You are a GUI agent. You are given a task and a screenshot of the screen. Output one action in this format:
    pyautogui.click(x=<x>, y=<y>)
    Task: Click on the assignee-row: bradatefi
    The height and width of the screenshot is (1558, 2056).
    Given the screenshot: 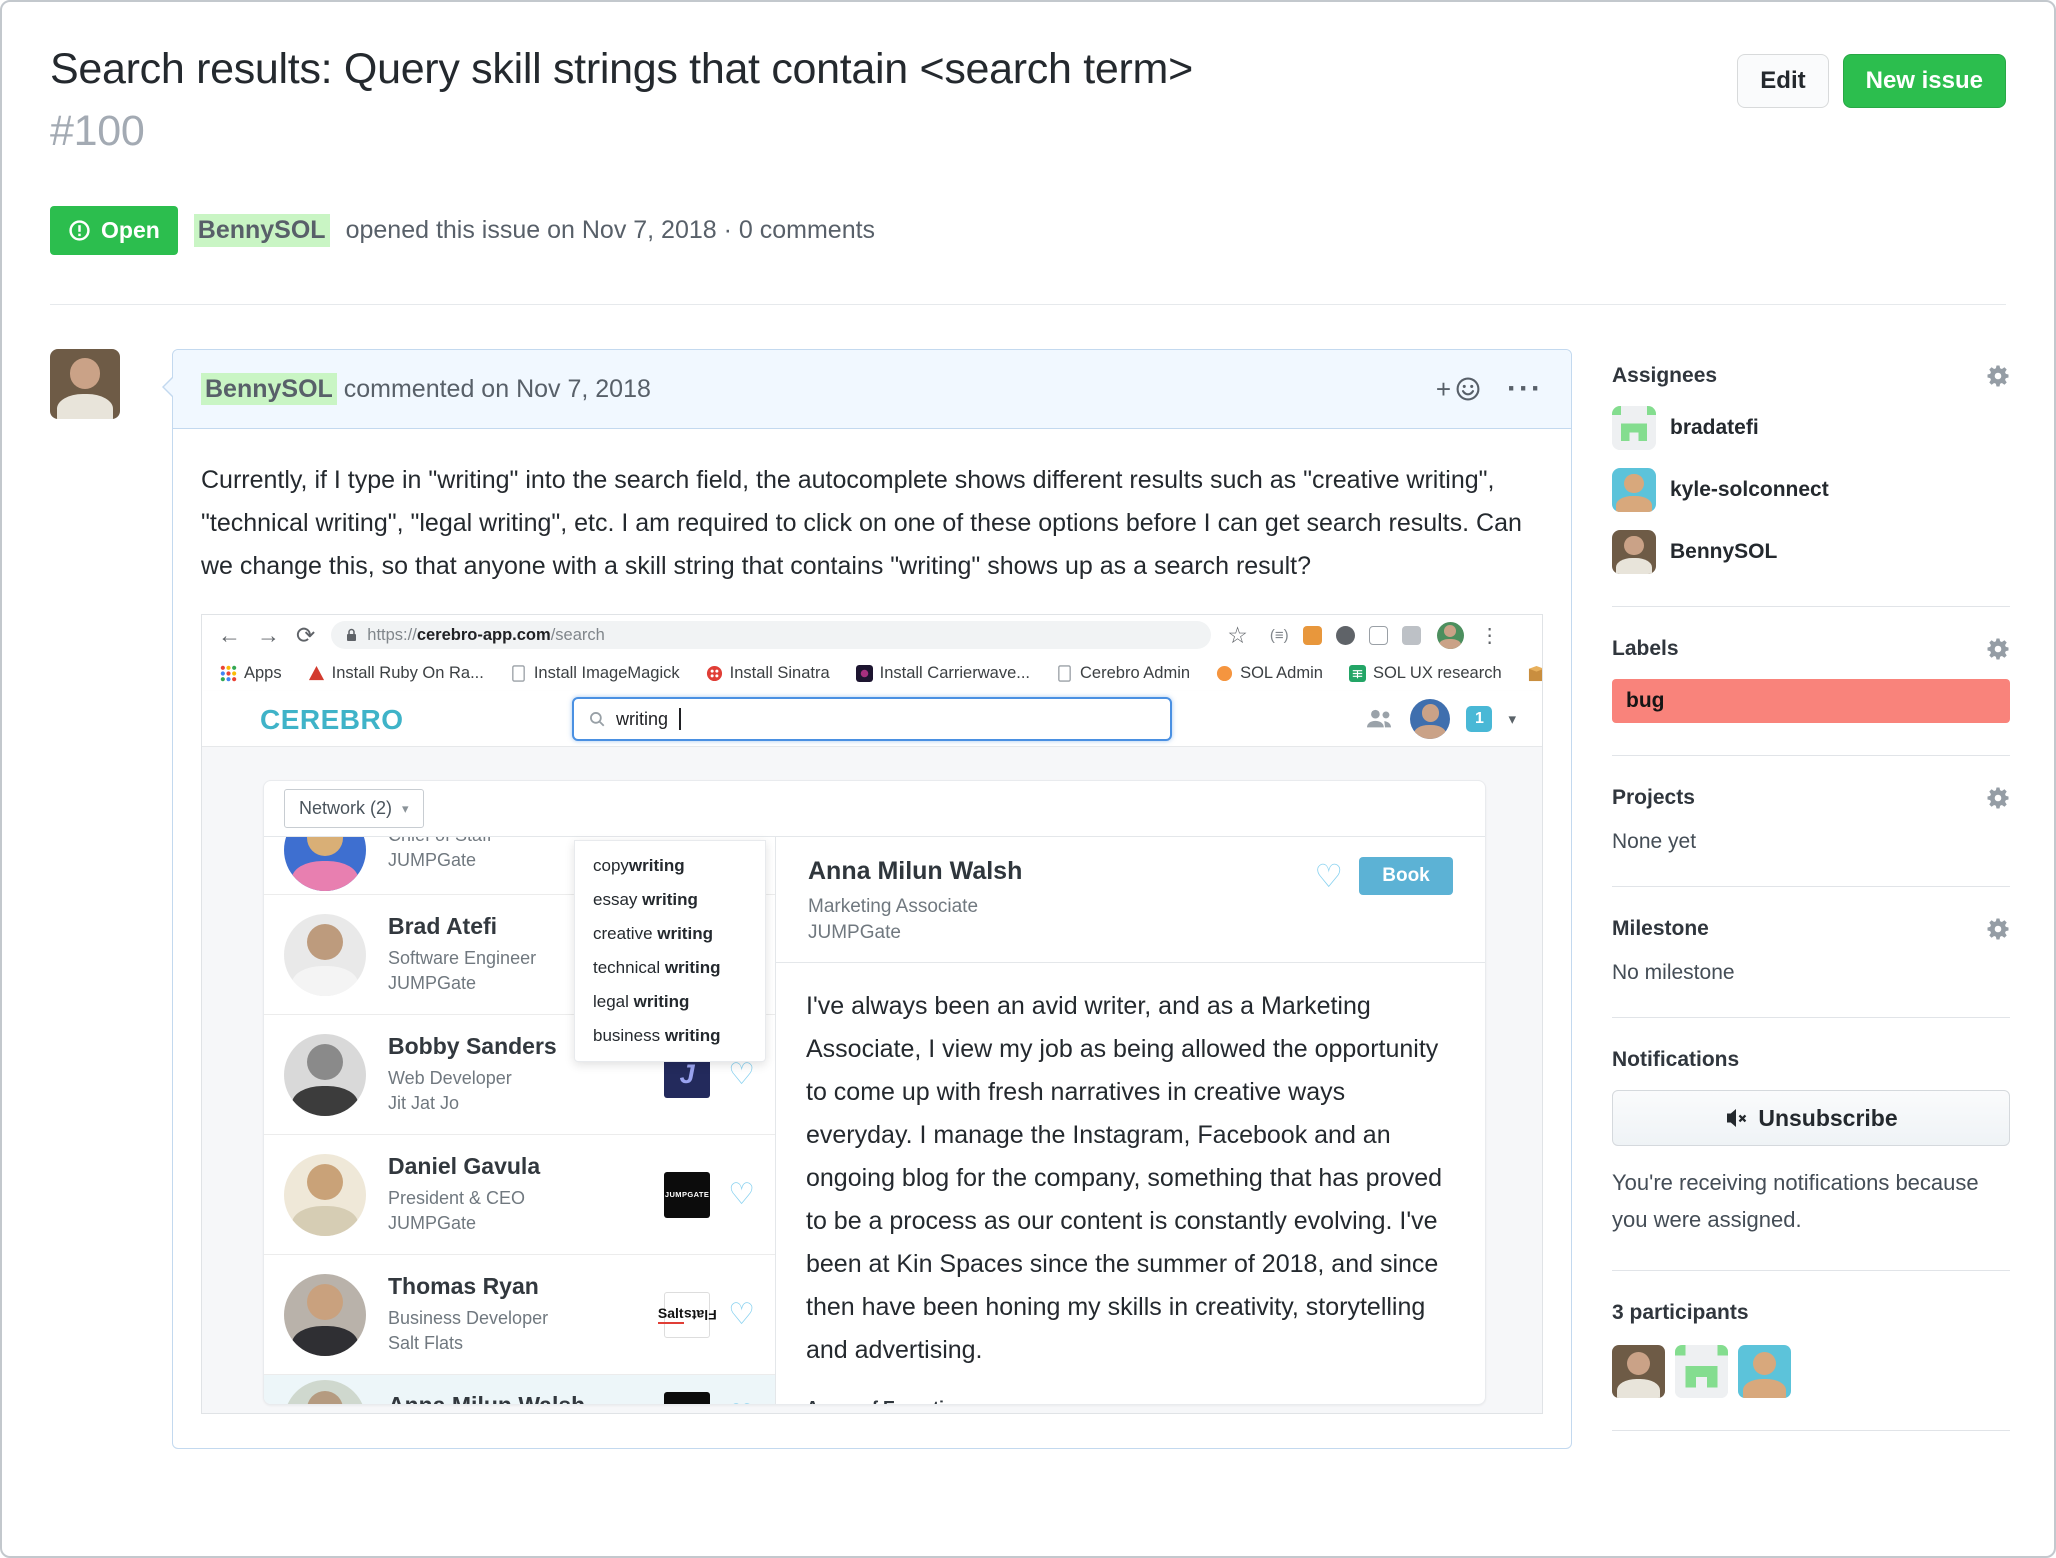 What is the action you would take?
    pyautogui.click(x=1811, y=428)
    